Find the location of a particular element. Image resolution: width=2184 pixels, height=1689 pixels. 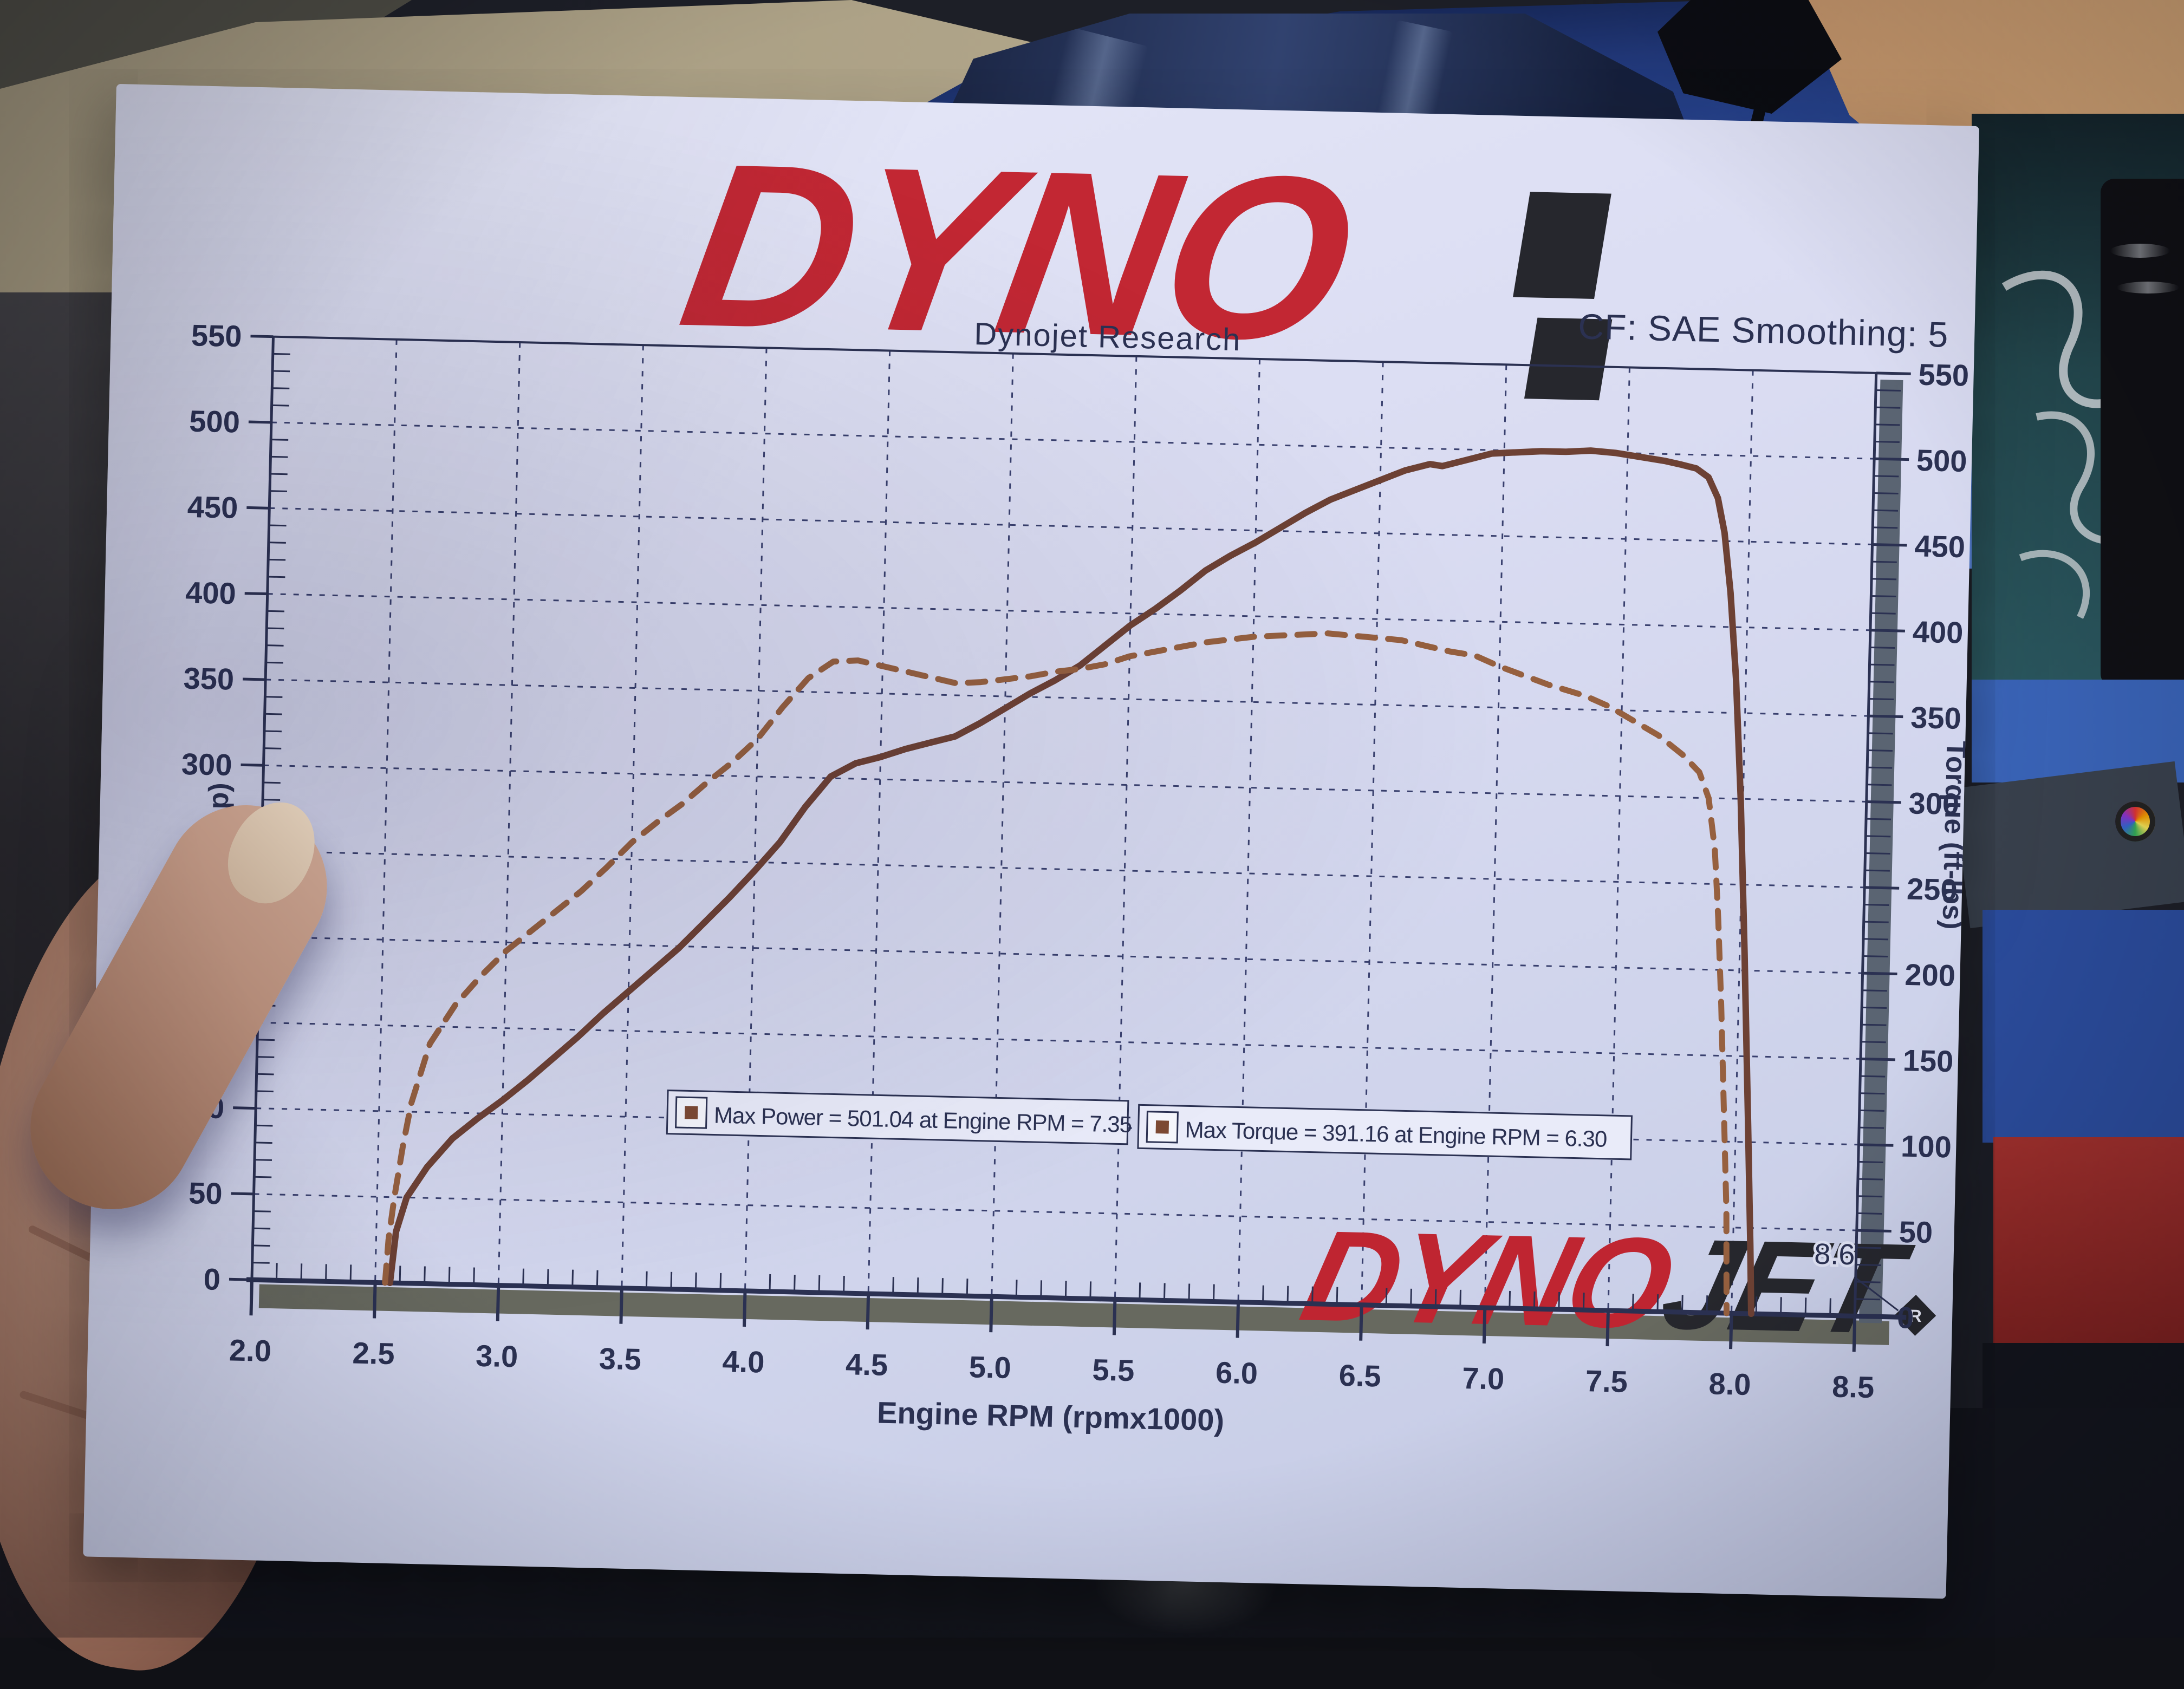

svg-text: 200 is located at coordinates (1930, 975).